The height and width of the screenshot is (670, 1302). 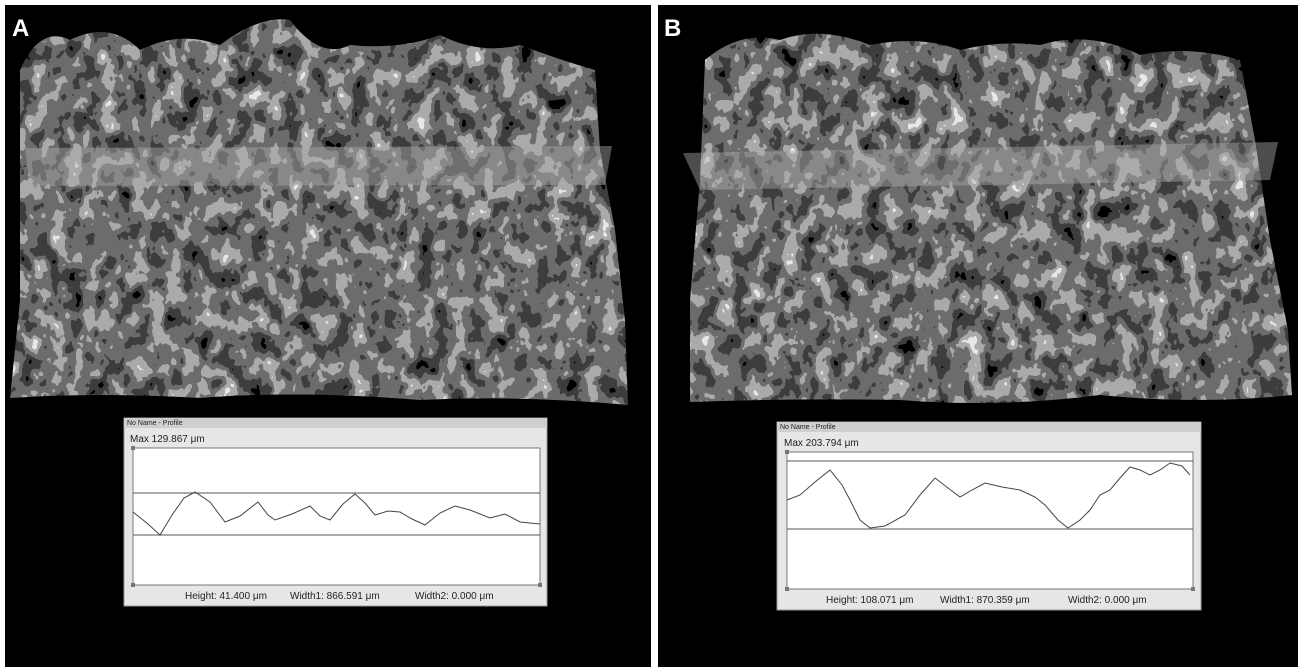 I want to click on panel-label: B, so click(x=672, y=28).